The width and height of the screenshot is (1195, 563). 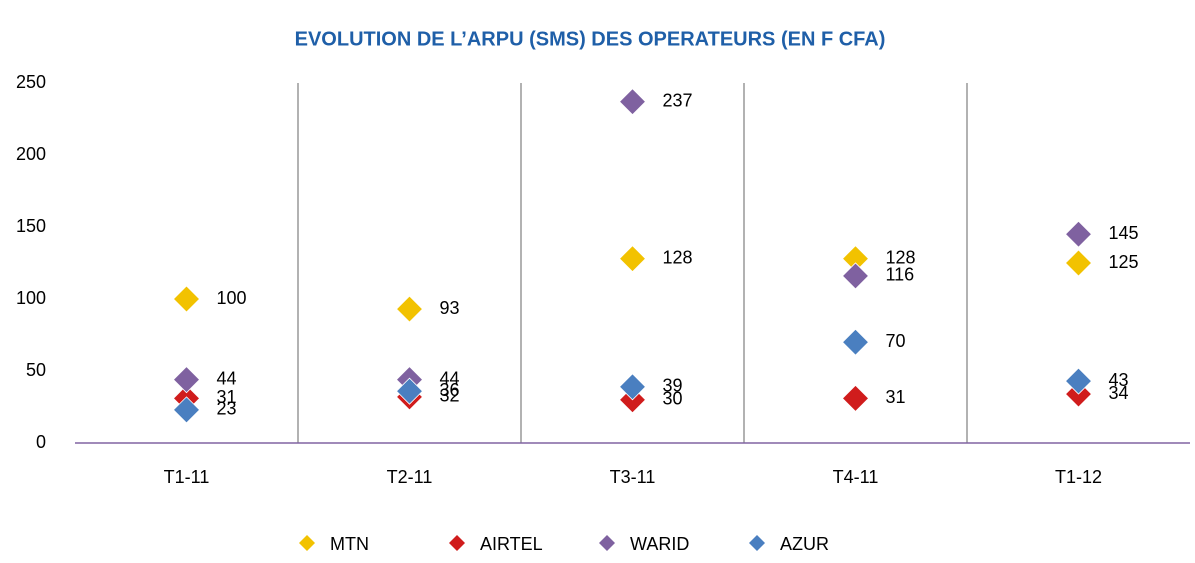 What do you see at coordinates (673, 399) in the screenshot?
I see `data-label: 30` at bounding box center [673, 399].